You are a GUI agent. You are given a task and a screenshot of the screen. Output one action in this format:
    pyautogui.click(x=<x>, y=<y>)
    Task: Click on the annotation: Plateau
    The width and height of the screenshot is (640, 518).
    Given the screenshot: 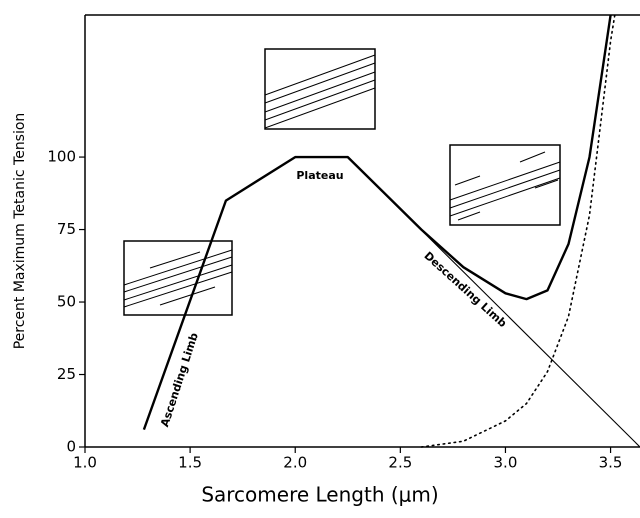 What is the action you would take?
    pyautogui.click(x=319, y=175)
    